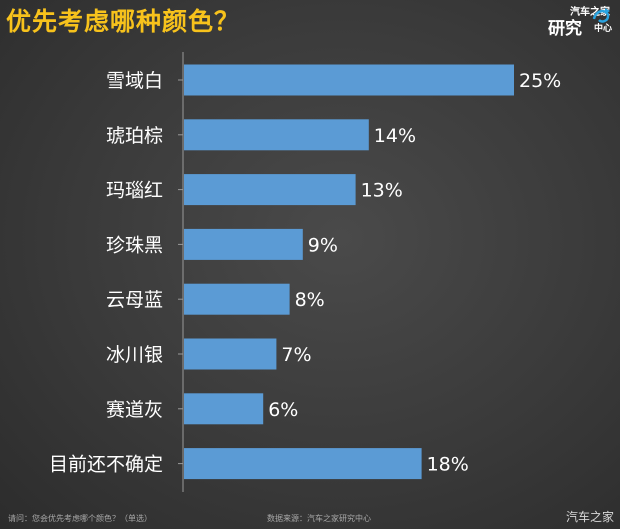 The image size is (620, 529). Describe the element at coordinates (310, 300) in the screenshot. I see `bar-value-label: 8%` at that location.